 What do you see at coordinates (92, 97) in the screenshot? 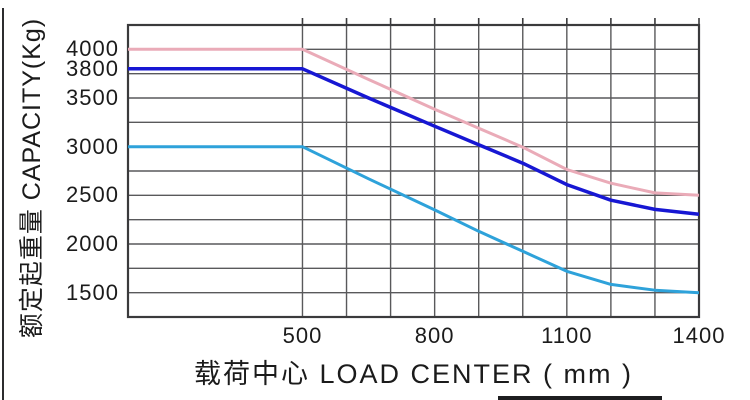
I see `y-tick-label-3500: 3500` at bounding box center [92, 97].